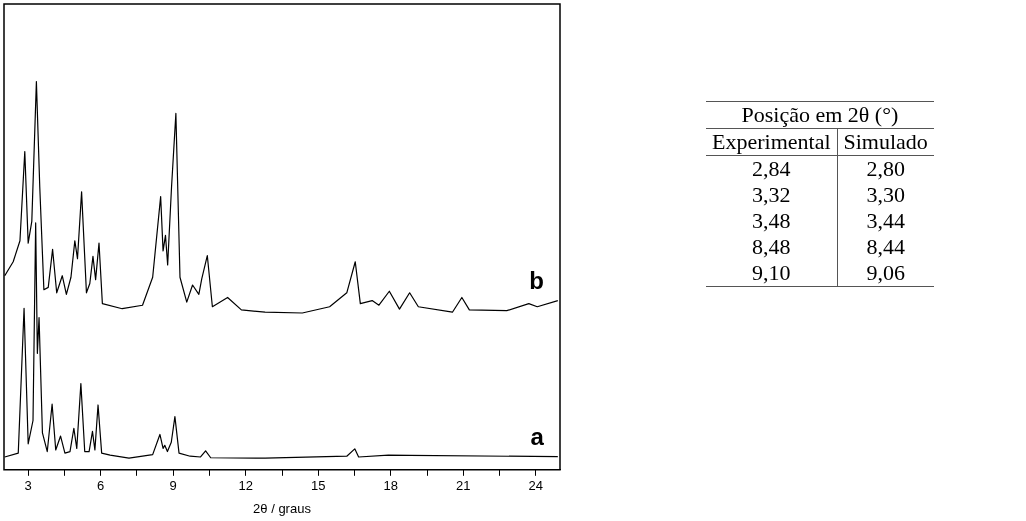  What do you see at coordinates (885, 247) in the screenshot?
I see `text: 8,44` at bounding box center [885, 247].